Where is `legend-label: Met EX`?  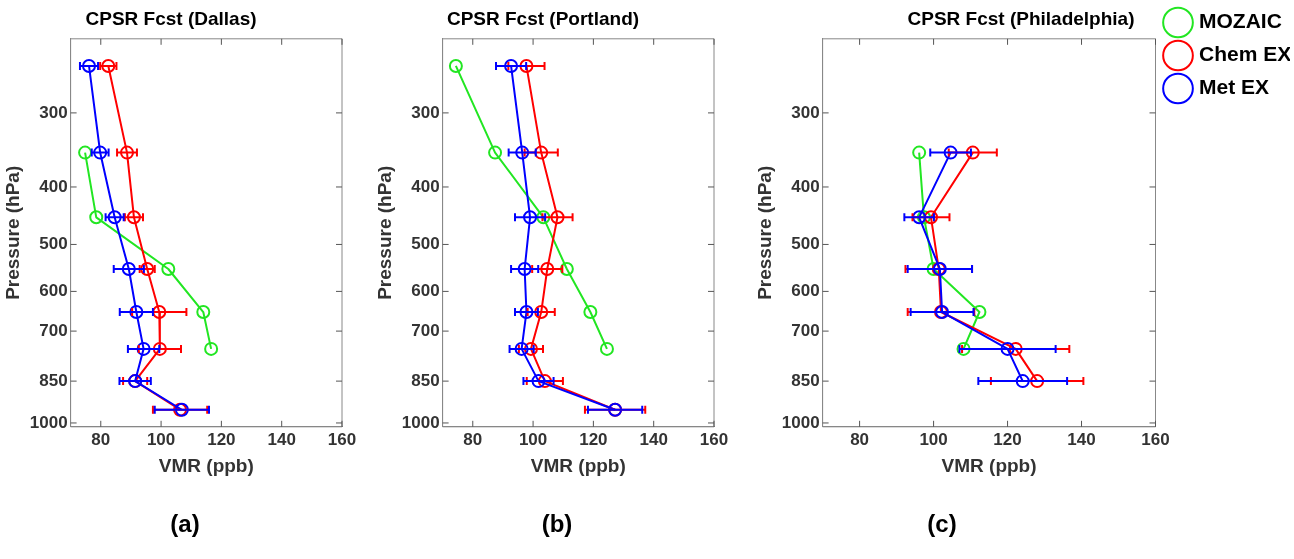
legend-label: Met EX is located at coordinates (1234, 87).